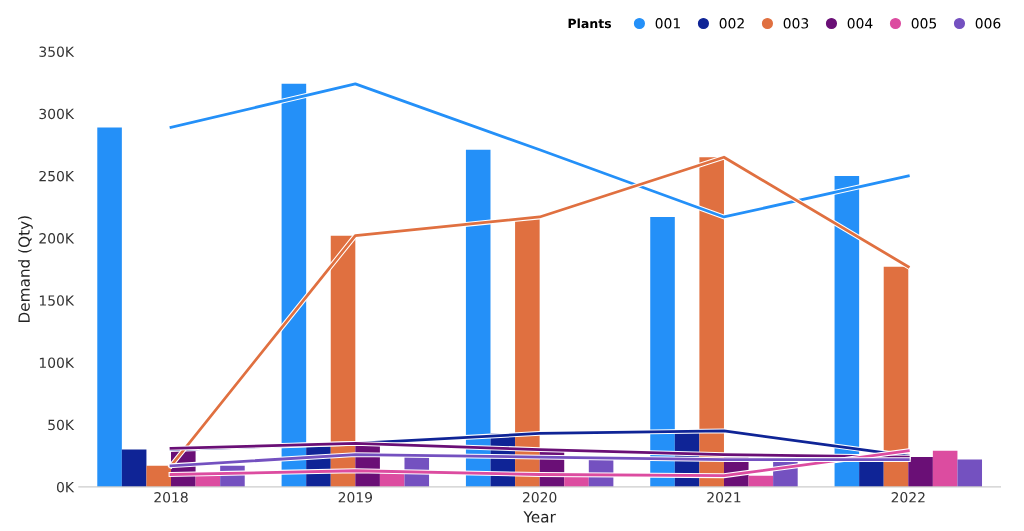 This screenshot has width=1024, height=531. Describe the element at coordinates (539, 517) in the screenshot. I see `x-axis-title: Year` at that location.